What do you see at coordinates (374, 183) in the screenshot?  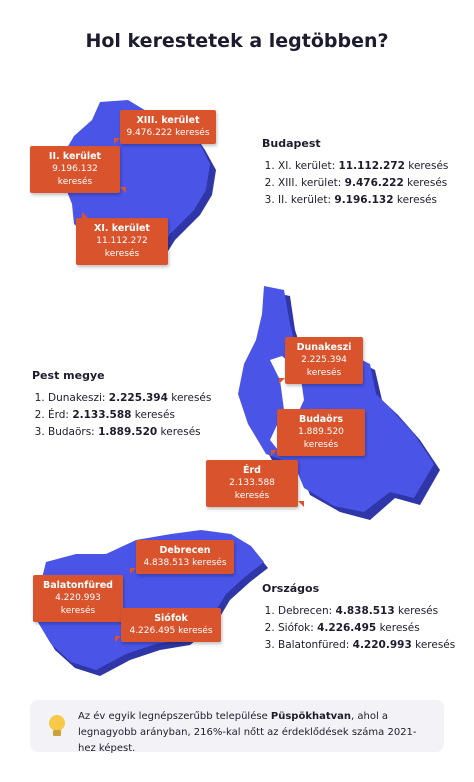 I see `item-value: 9.476.222` at bounding box center [374, 183].